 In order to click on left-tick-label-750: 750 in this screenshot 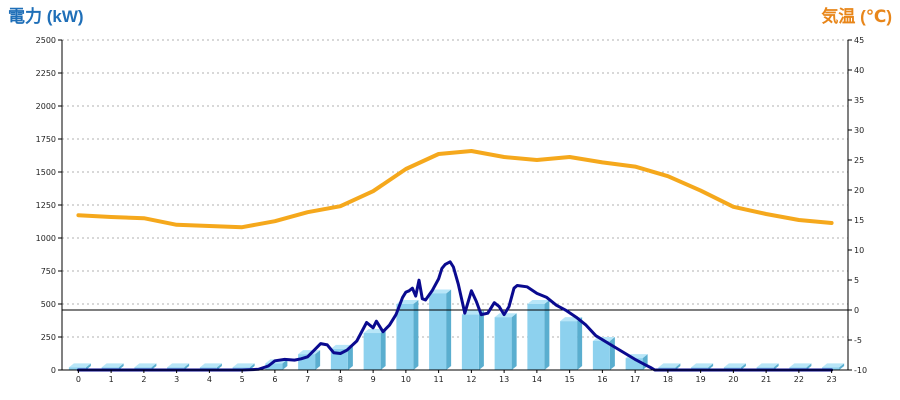, I will do `click(48, 271)`.